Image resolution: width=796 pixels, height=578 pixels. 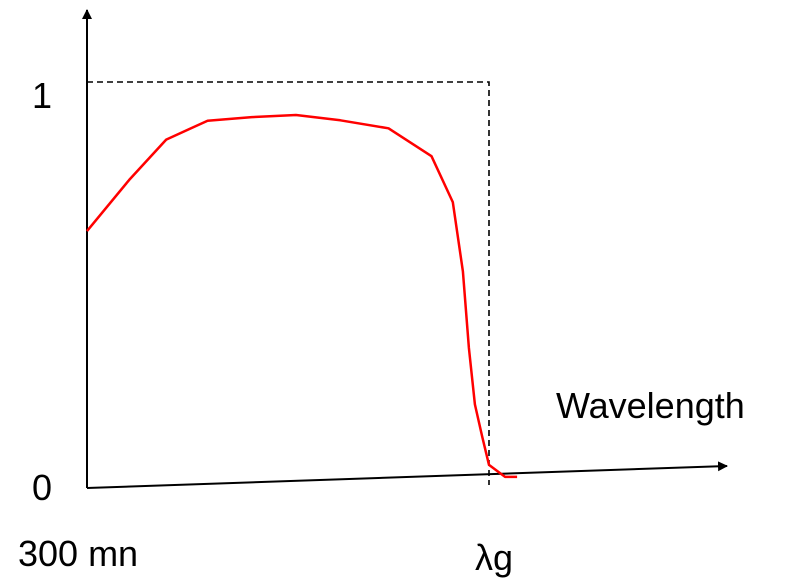 I want to click on x-axis-label: Wavelength, so click(x=650, y=405).